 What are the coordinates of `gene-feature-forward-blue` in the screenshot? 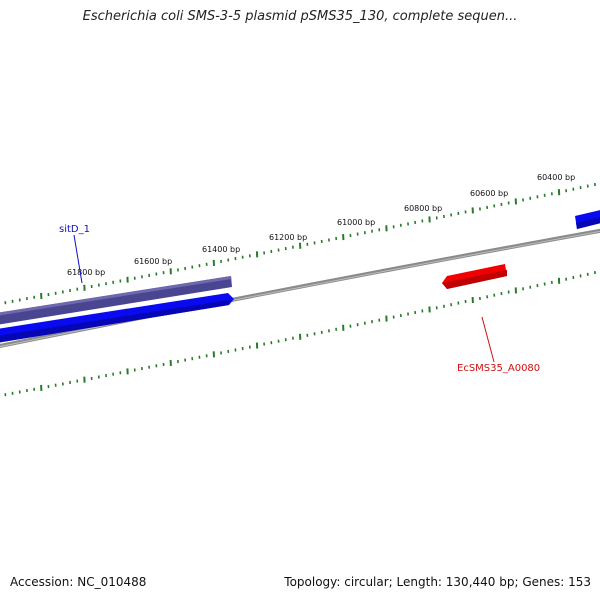 It's located at (117, 318).